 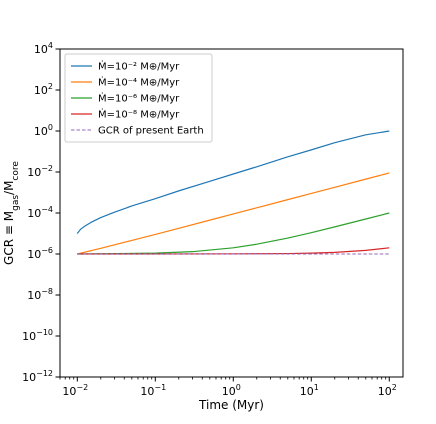 What do you see at coordinates (43, 89) in the screenshot?
I see `y-tick-label: 10²` at bounding box center [43, 89].